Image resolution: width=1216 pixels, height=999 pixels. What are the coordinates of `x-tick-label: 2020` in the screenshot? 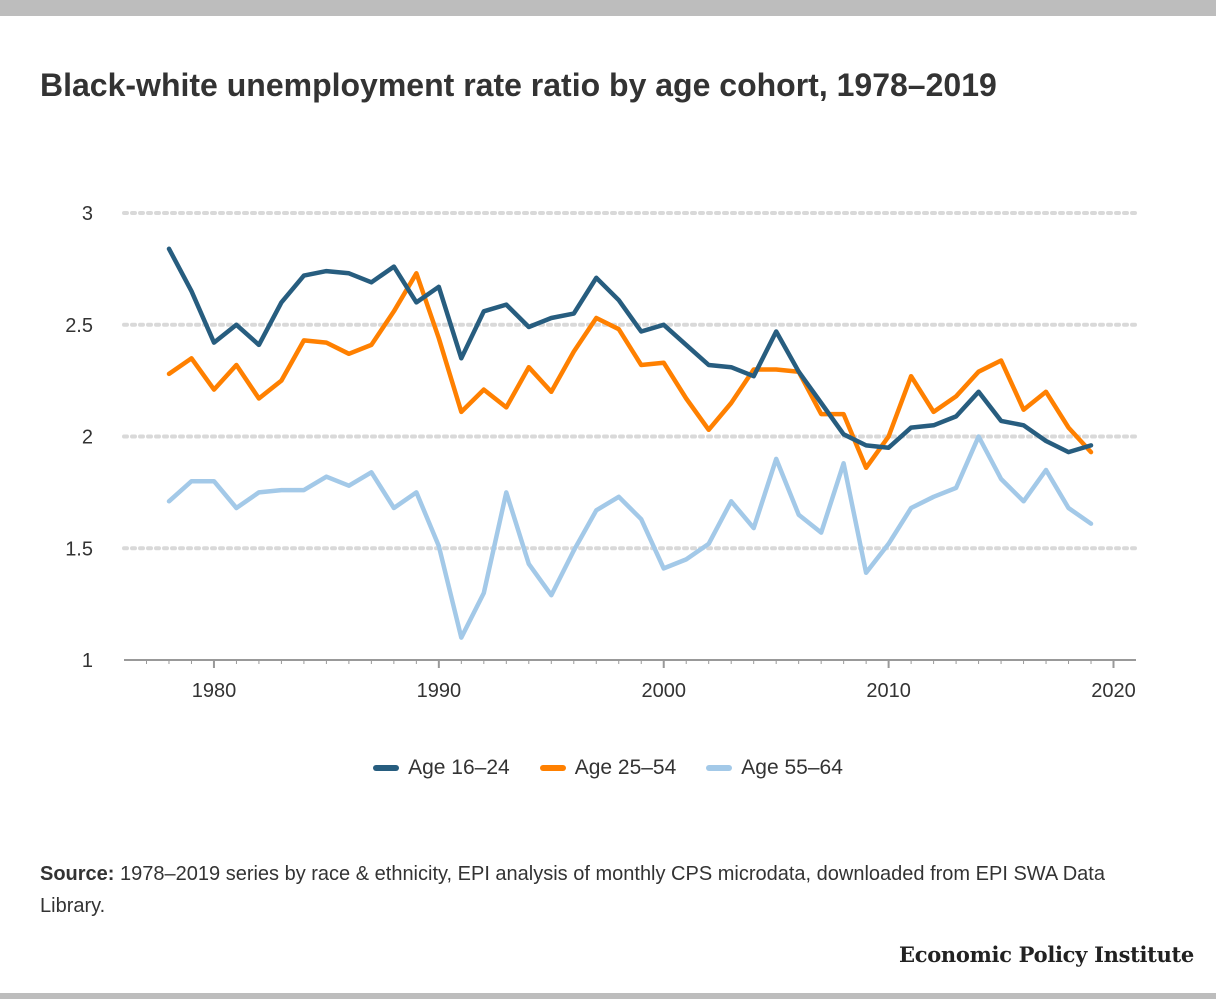 It's located at (1113, 691).